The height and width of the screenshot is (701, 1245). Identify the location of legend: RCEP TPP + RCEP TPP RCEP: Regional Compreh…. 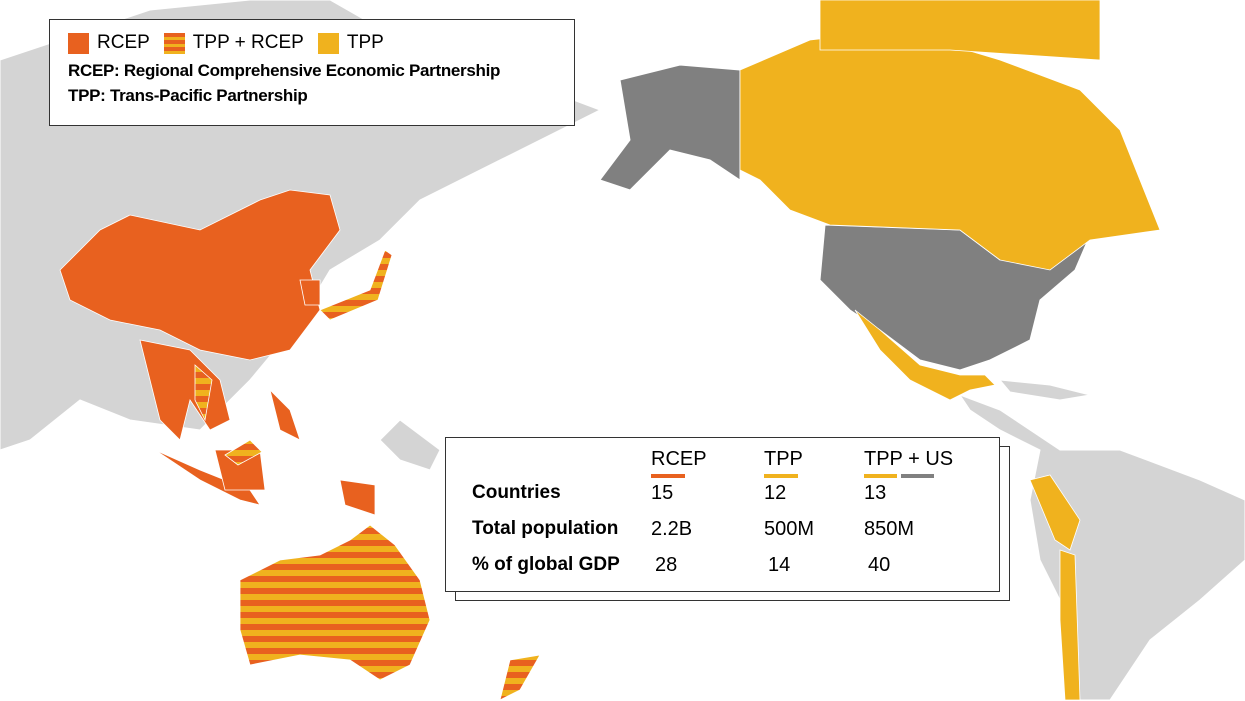
(312, 72).